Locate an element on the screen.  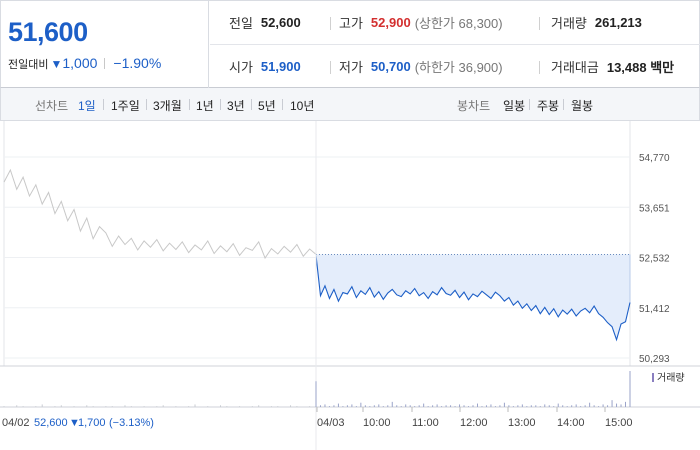
stat-value: 261,213 is located at coordinates (618, 22).